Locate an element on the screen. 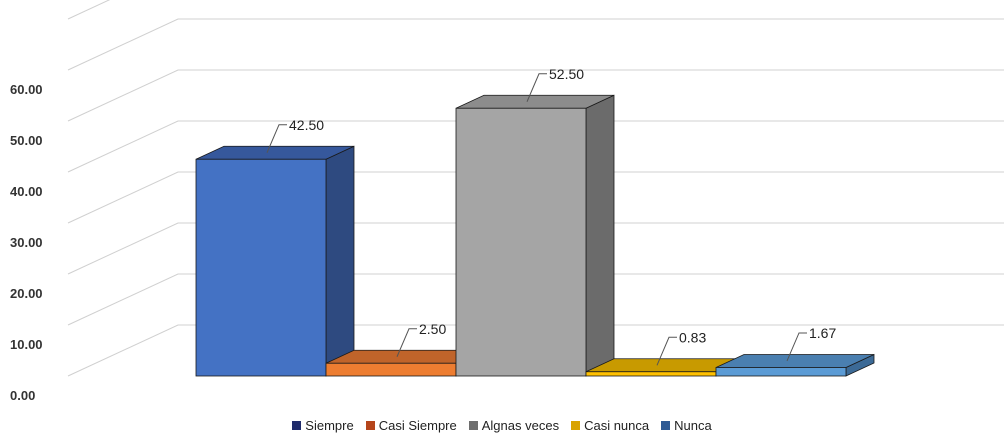 This screenshot has height=438, width=1004. legend-entry: Nunca is located at coordinates (686, 425).